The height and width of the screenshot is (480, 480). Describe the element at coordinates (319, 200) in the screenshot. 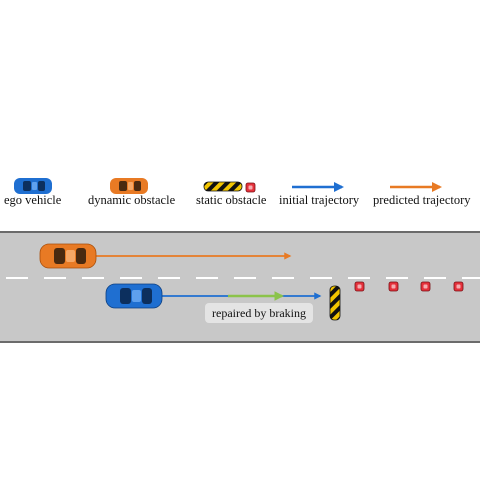

I see `legend-label-initial-trajectory: initial trajectory` at that location.